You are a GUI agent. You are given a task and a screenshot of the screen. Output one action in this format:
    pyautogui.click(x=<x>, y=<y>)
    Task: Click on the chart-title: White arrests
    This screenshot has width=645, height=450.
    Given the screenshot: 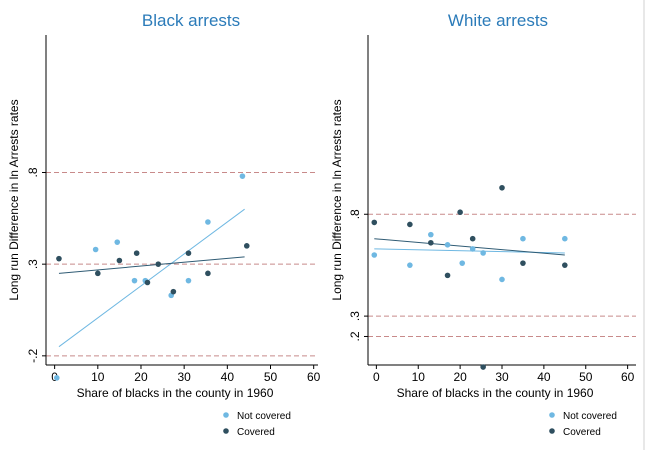 What is the action you would take?
    pyautogui.click(x=498, y=20)
    